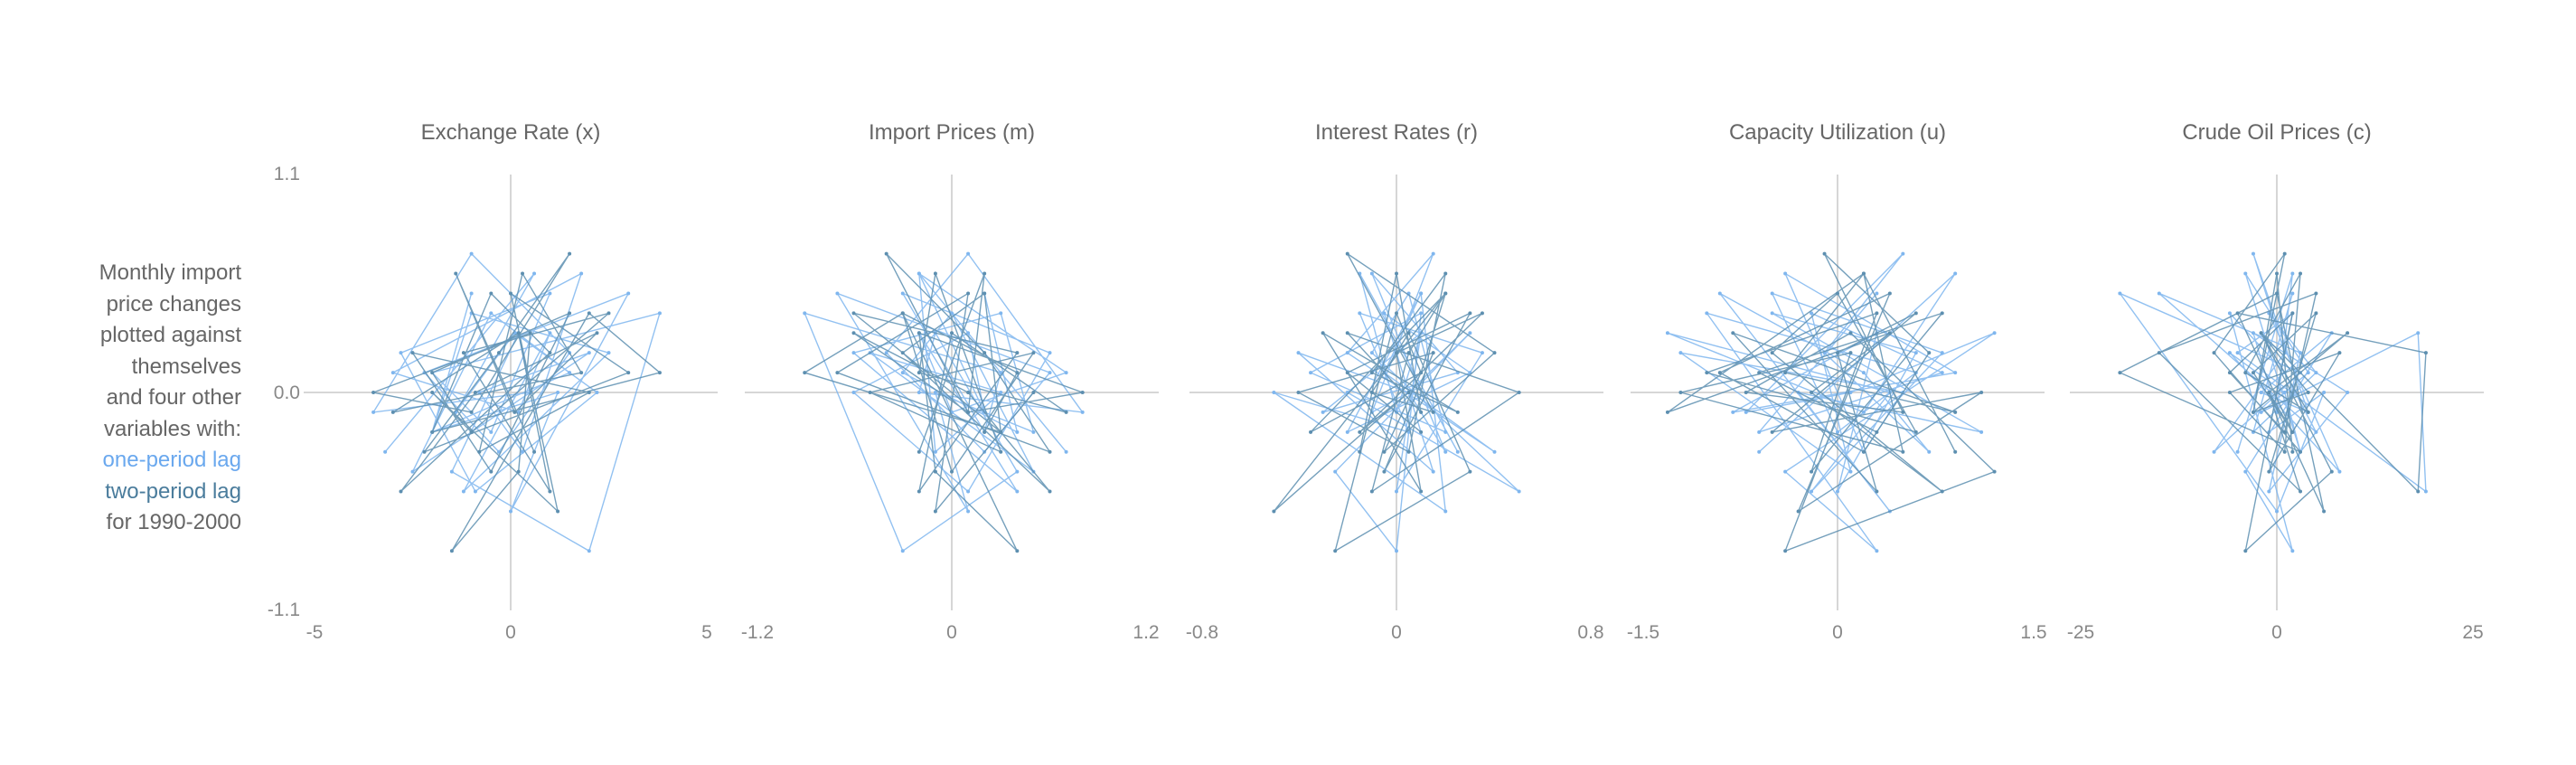  What do you see at coordinates (516, 402) in the screenshot?
I see `lag2-series-line` at bounding box center [516, 402].